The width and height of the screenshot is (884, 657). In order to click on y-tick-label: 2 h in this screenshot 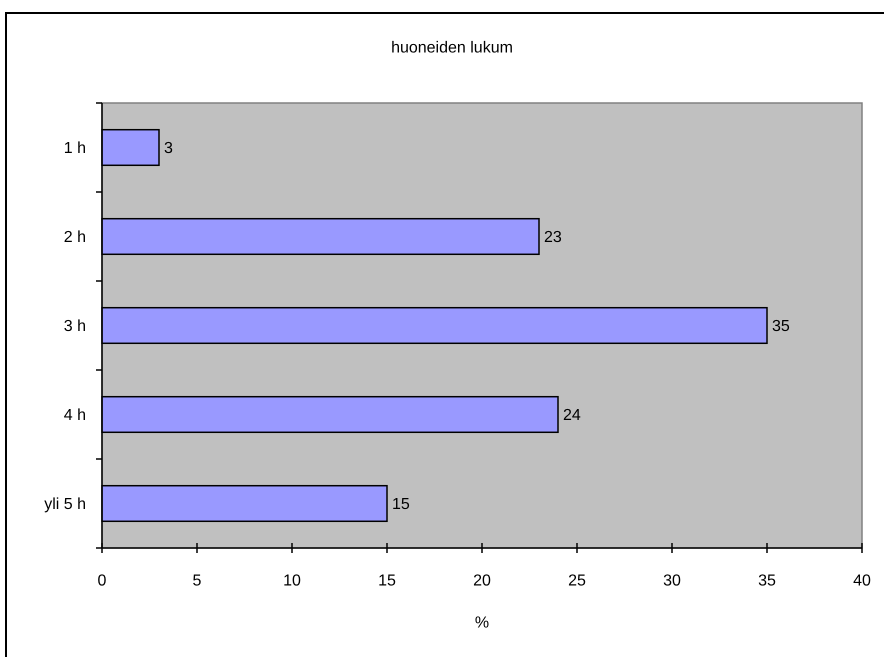, I will do `click(75, 237)`.